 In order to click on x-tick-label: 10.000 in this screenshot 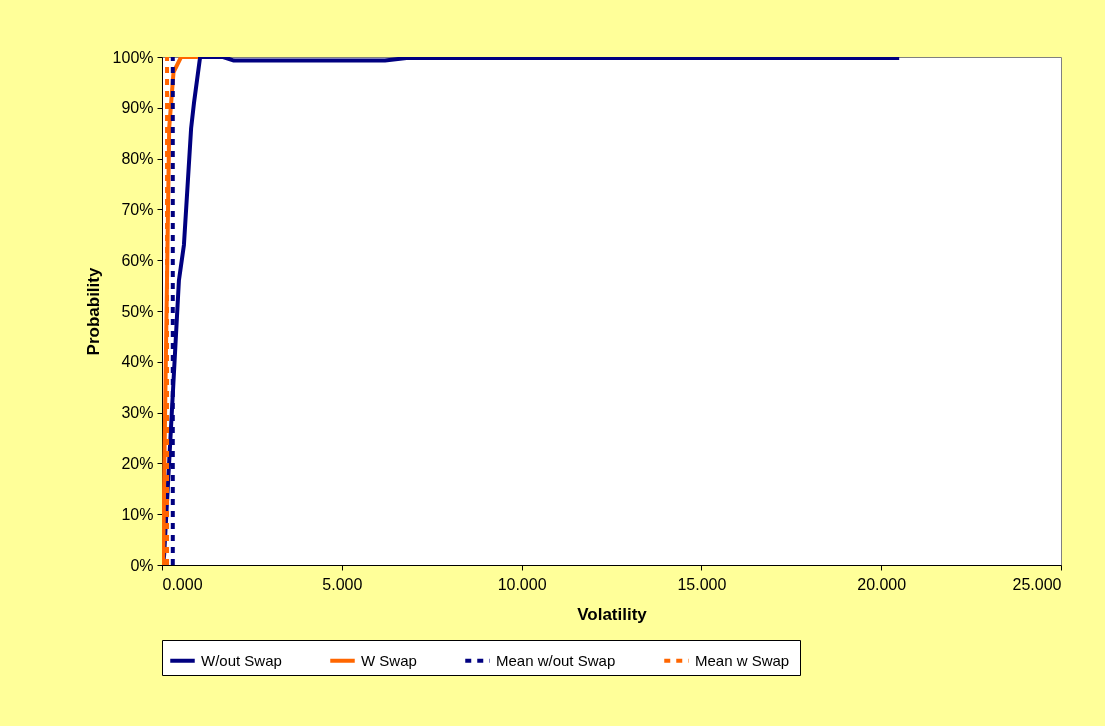, I will do `click(522, 584)`.